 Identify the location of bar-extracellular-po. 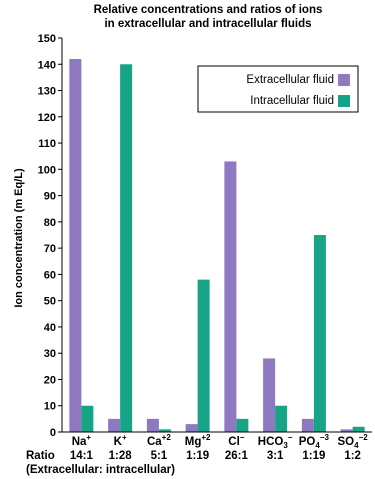
(307, 425).